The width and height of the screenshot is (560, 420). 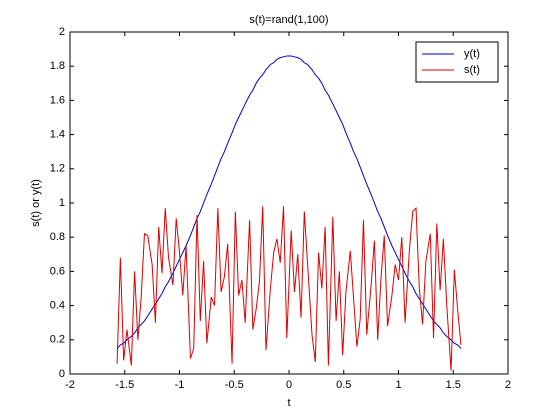 What do you see at coordinates (62, 203) in the screenshot?
I see `y-tick-label: 1` at bounding box center [62, 203].